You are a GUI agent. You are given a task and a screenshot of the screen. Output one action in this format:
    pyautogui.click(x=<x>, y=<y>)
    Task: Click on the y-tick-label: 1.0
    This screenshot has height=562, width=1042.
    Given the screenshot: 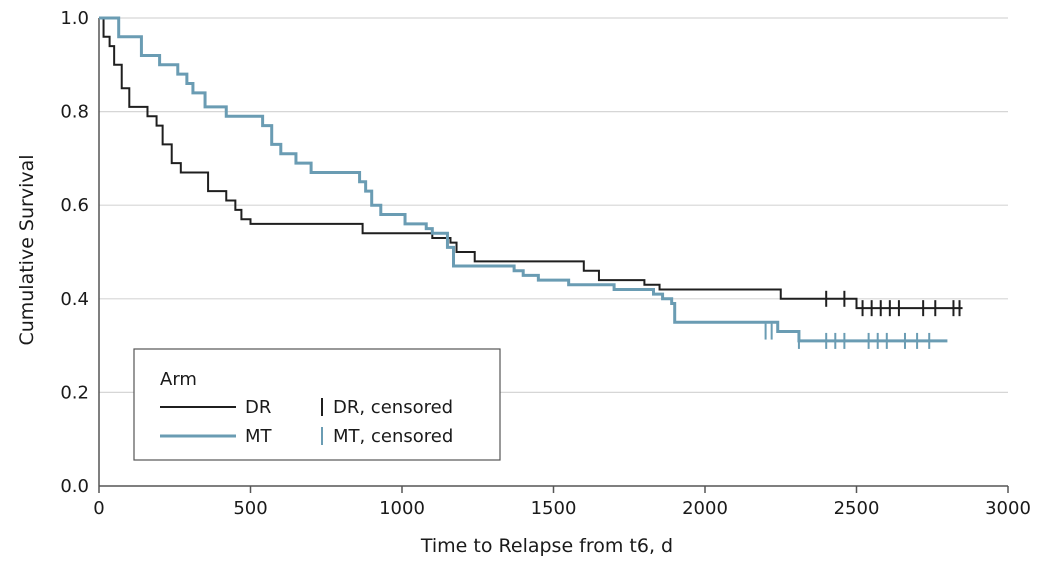 What is the action you would take?
    pyautogui.click(x=74, y=18)
    